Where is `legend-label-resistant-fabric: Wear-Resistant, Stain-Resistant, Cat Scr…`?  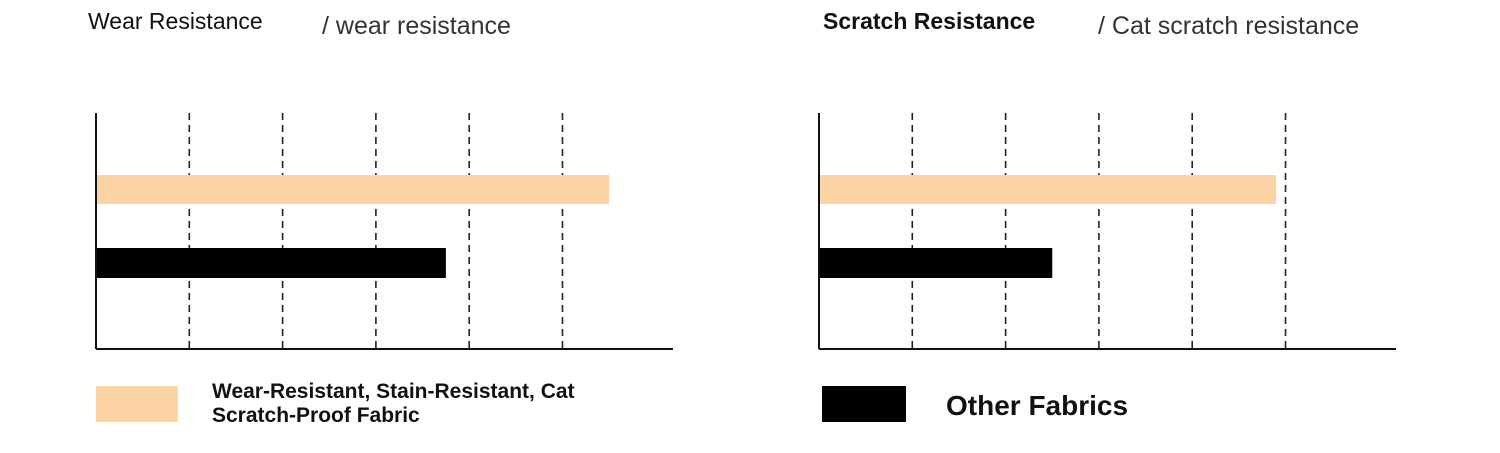
legend-label-resistant-fabric: Wear-Resistant, Stain-Resistant, Cat Scr… is located at coordinates (393, 404).